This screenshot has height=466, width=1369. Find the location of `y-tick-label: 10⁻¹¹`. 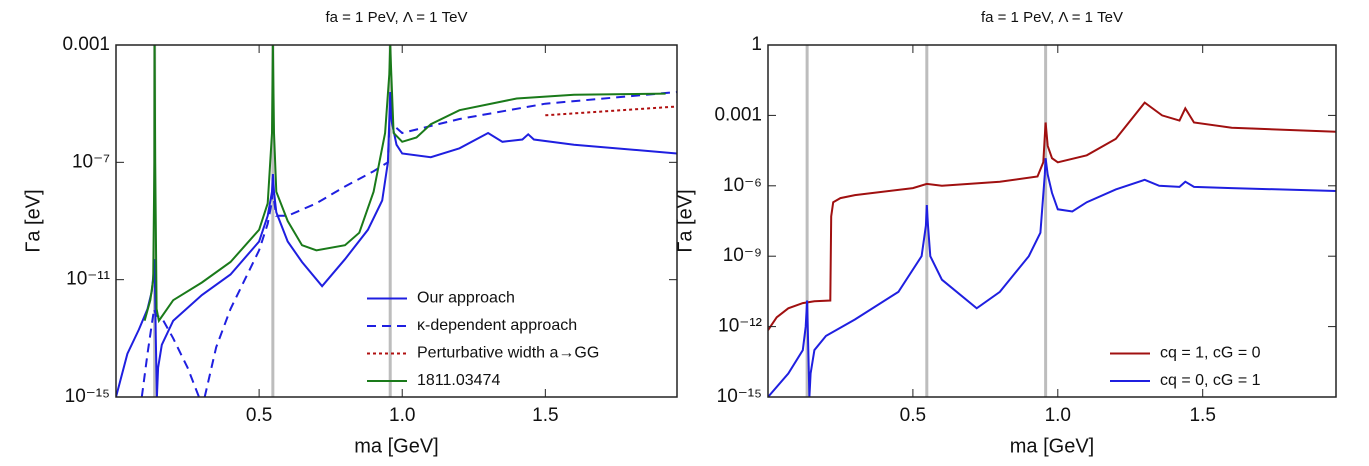

y-tick-label: 10⁻¹¹ is located at coordinates (88, 279).